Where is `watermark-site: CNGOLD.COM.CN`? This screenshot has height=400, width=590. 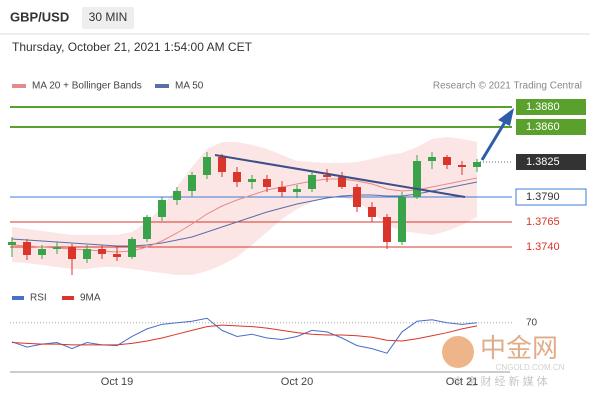 watermark-site: CNGOLD.COM.CN is located at coordinates (530, 367).